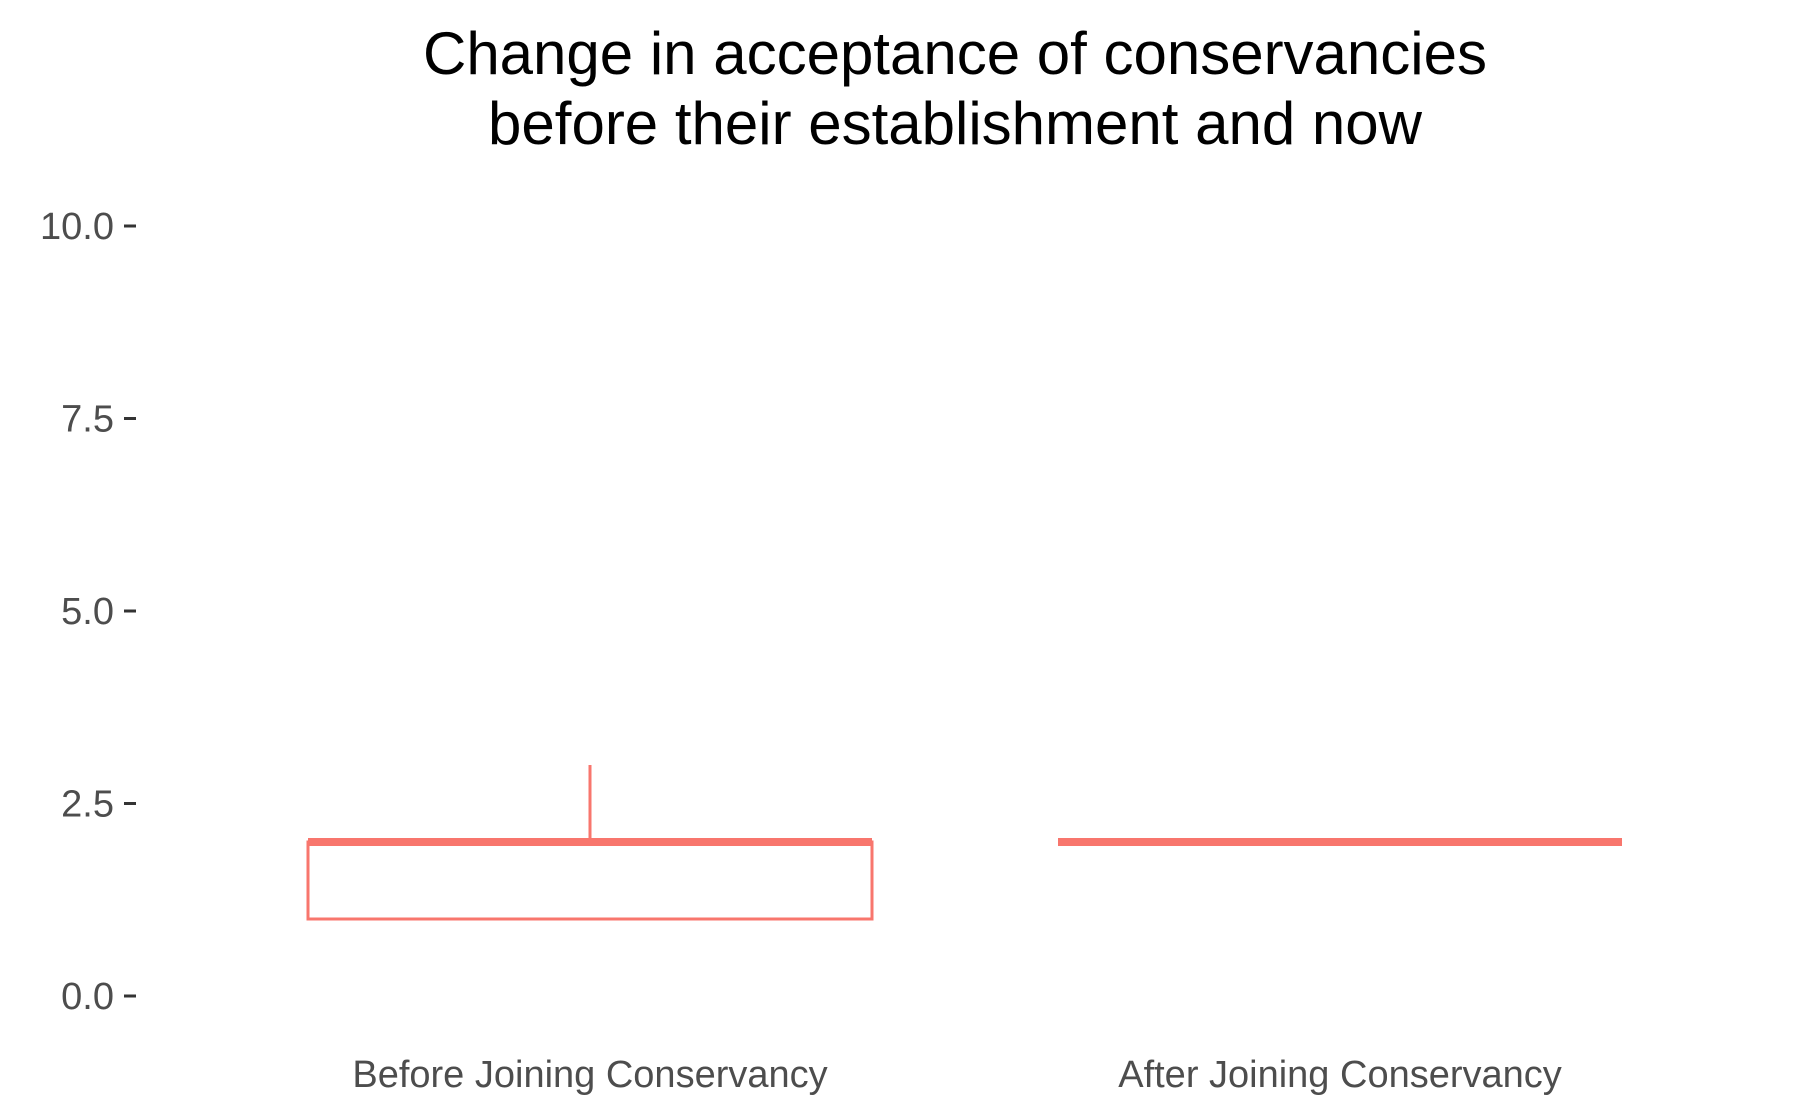 This screenshot has width=1800, height=1113. Describe the element at coordinates (964, 843) in the screenshot. I see `plot-area` at that location.